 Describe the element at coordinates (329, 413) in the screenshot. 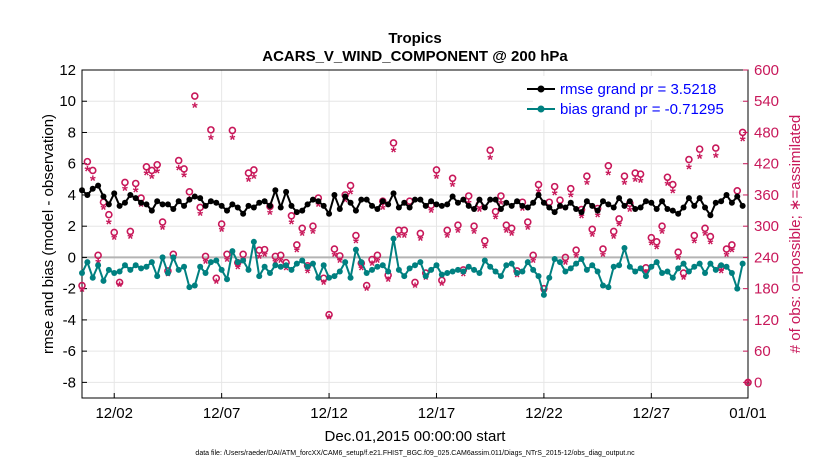

I see `x-tick-label: 12/12` at that location.